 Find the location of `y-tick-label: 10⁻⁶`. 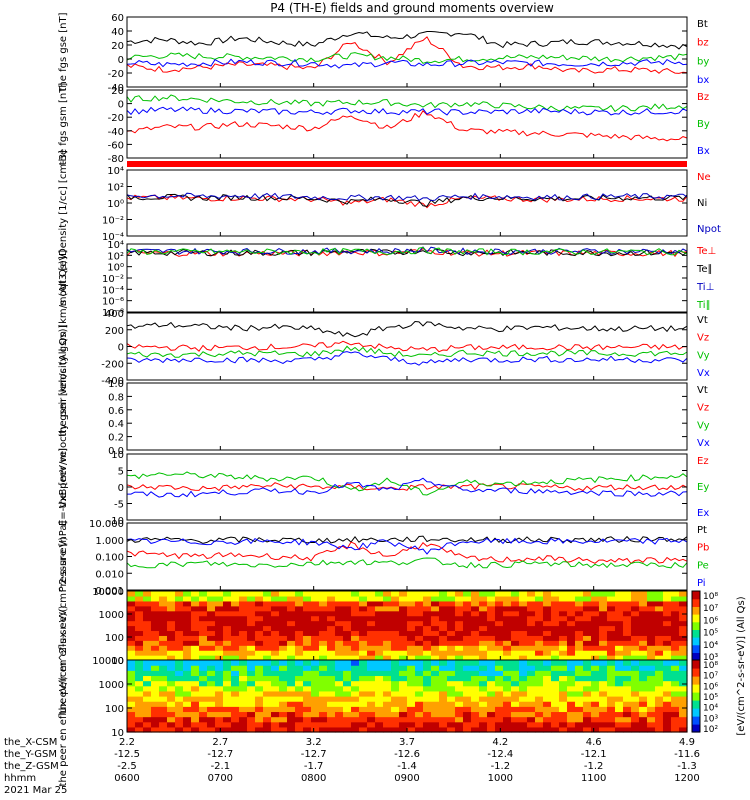

y-tick-label: 10⁻⁶ is located at coordinates (113, 302).